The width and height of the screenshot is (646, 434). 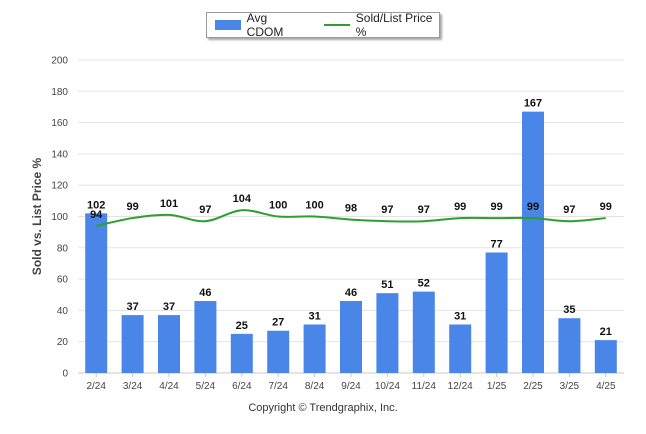 What do you see at coordinates (497, 386) in the screenshot?
I see `x-tick-label: 1/25` at bounding box center [497, 386].